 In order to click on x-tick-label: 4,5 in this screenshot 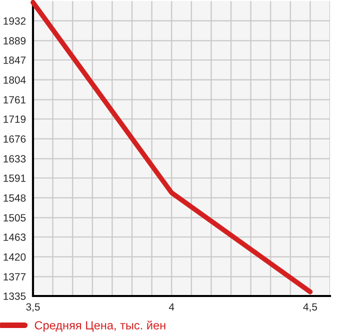, I will do `click(310, 307)`.